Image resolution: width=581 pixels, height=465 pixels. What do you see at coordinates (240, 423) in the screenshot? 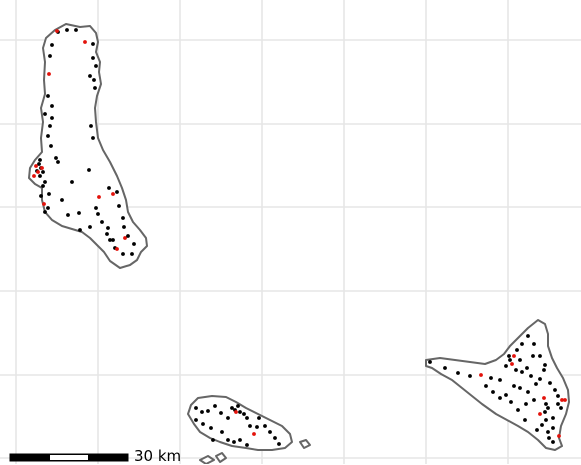
I see `island-moheli` at bounding box center [240, 423].